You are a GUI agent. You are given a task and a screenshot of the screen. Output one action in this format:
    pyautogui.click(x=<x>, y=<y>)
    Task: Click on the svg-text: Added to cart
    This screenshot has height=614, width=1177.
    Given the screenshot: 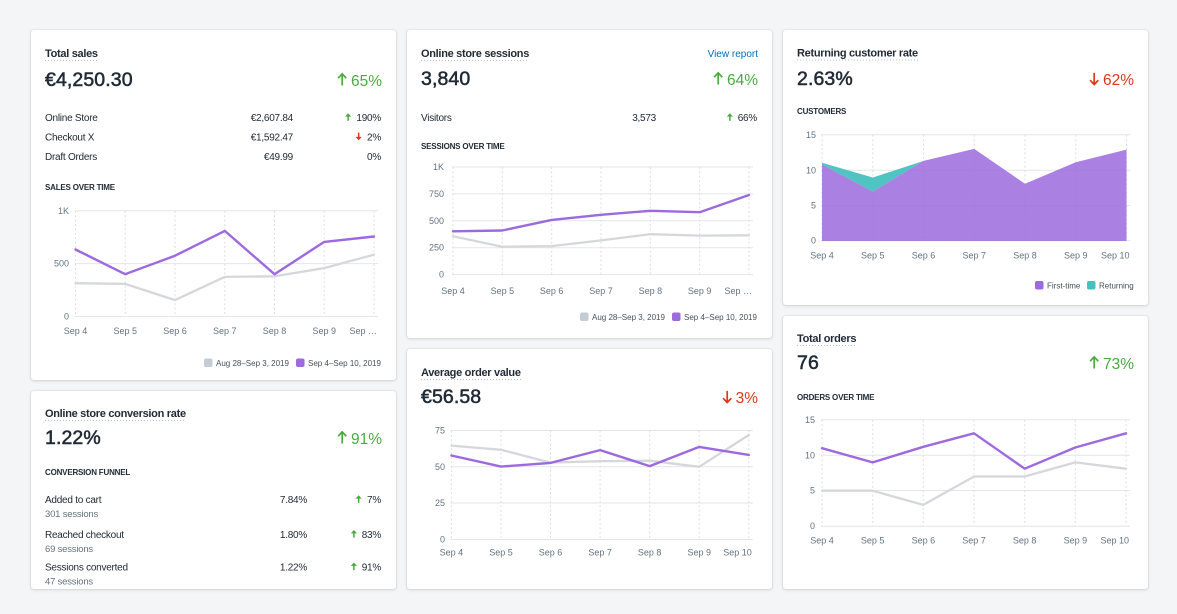 What is the action you would take?
    pyautogui.click(x=73, y=500)
    